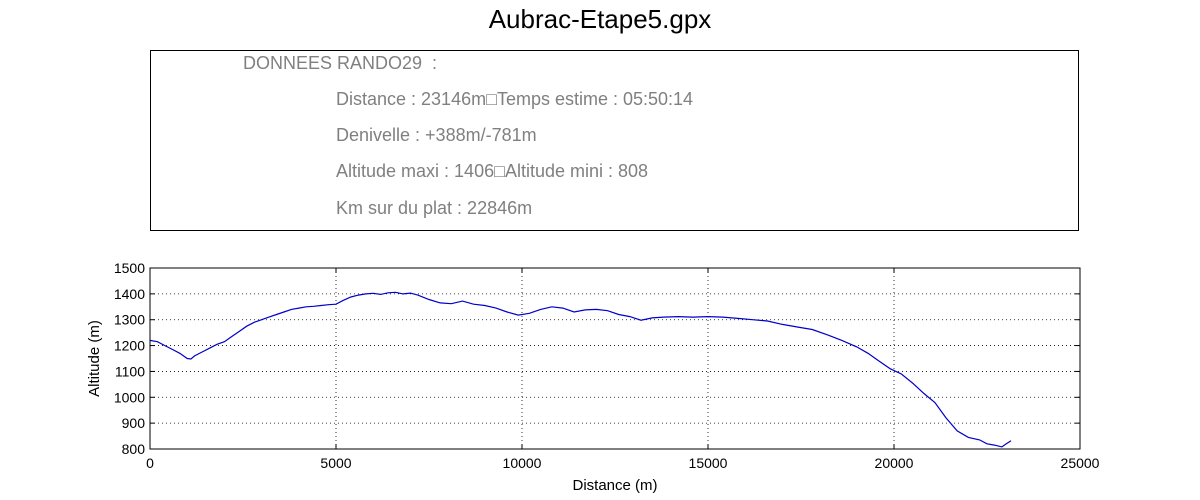  Describe the element at coordinates (129, 320) in the screenshot. I see `y-tick-label: 1300` at that location.